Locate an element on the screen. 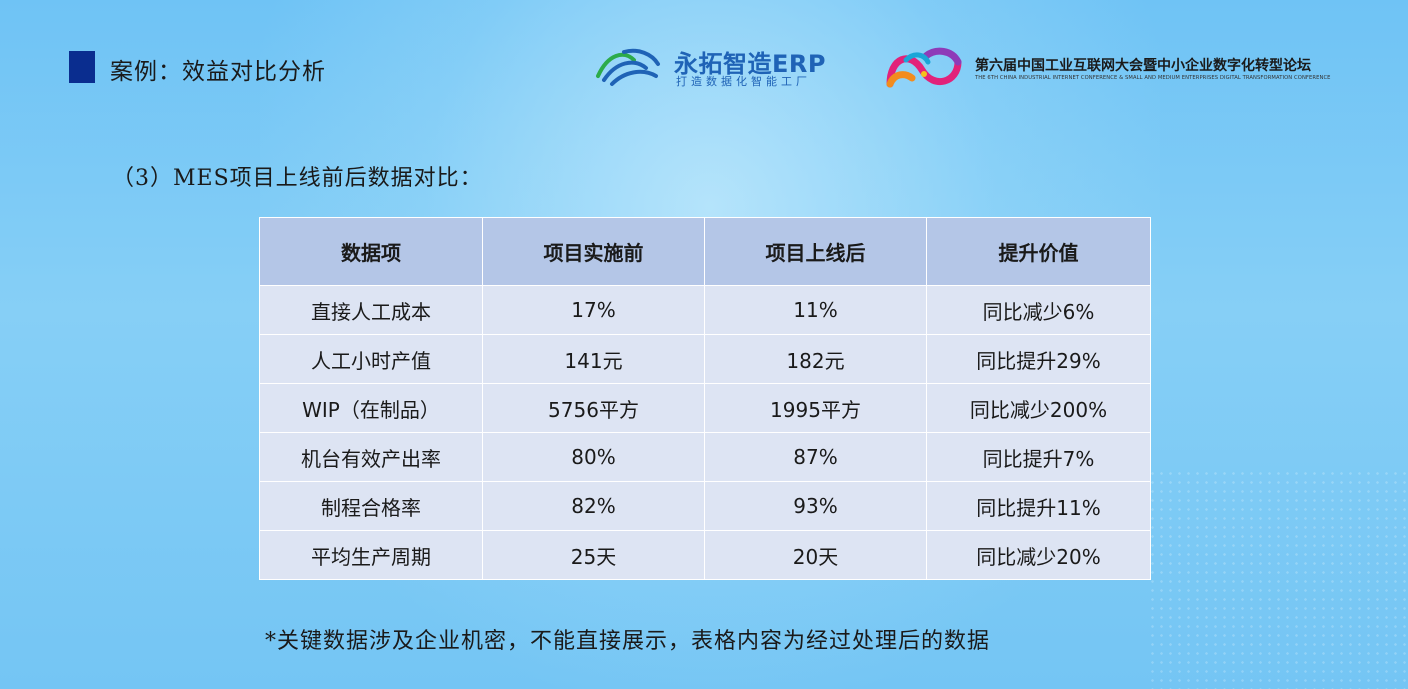 This screenshot has width=1408, height=689. table-cell: 17% is located at coordinates (593, 310).